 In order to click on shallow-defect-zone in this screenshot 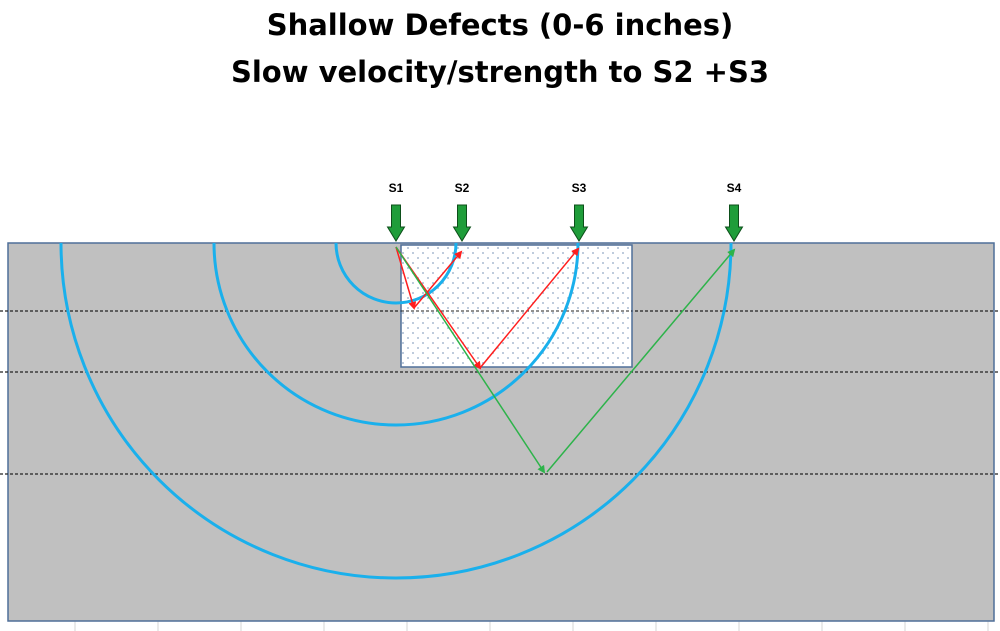, I will do `click(516, 306)`.